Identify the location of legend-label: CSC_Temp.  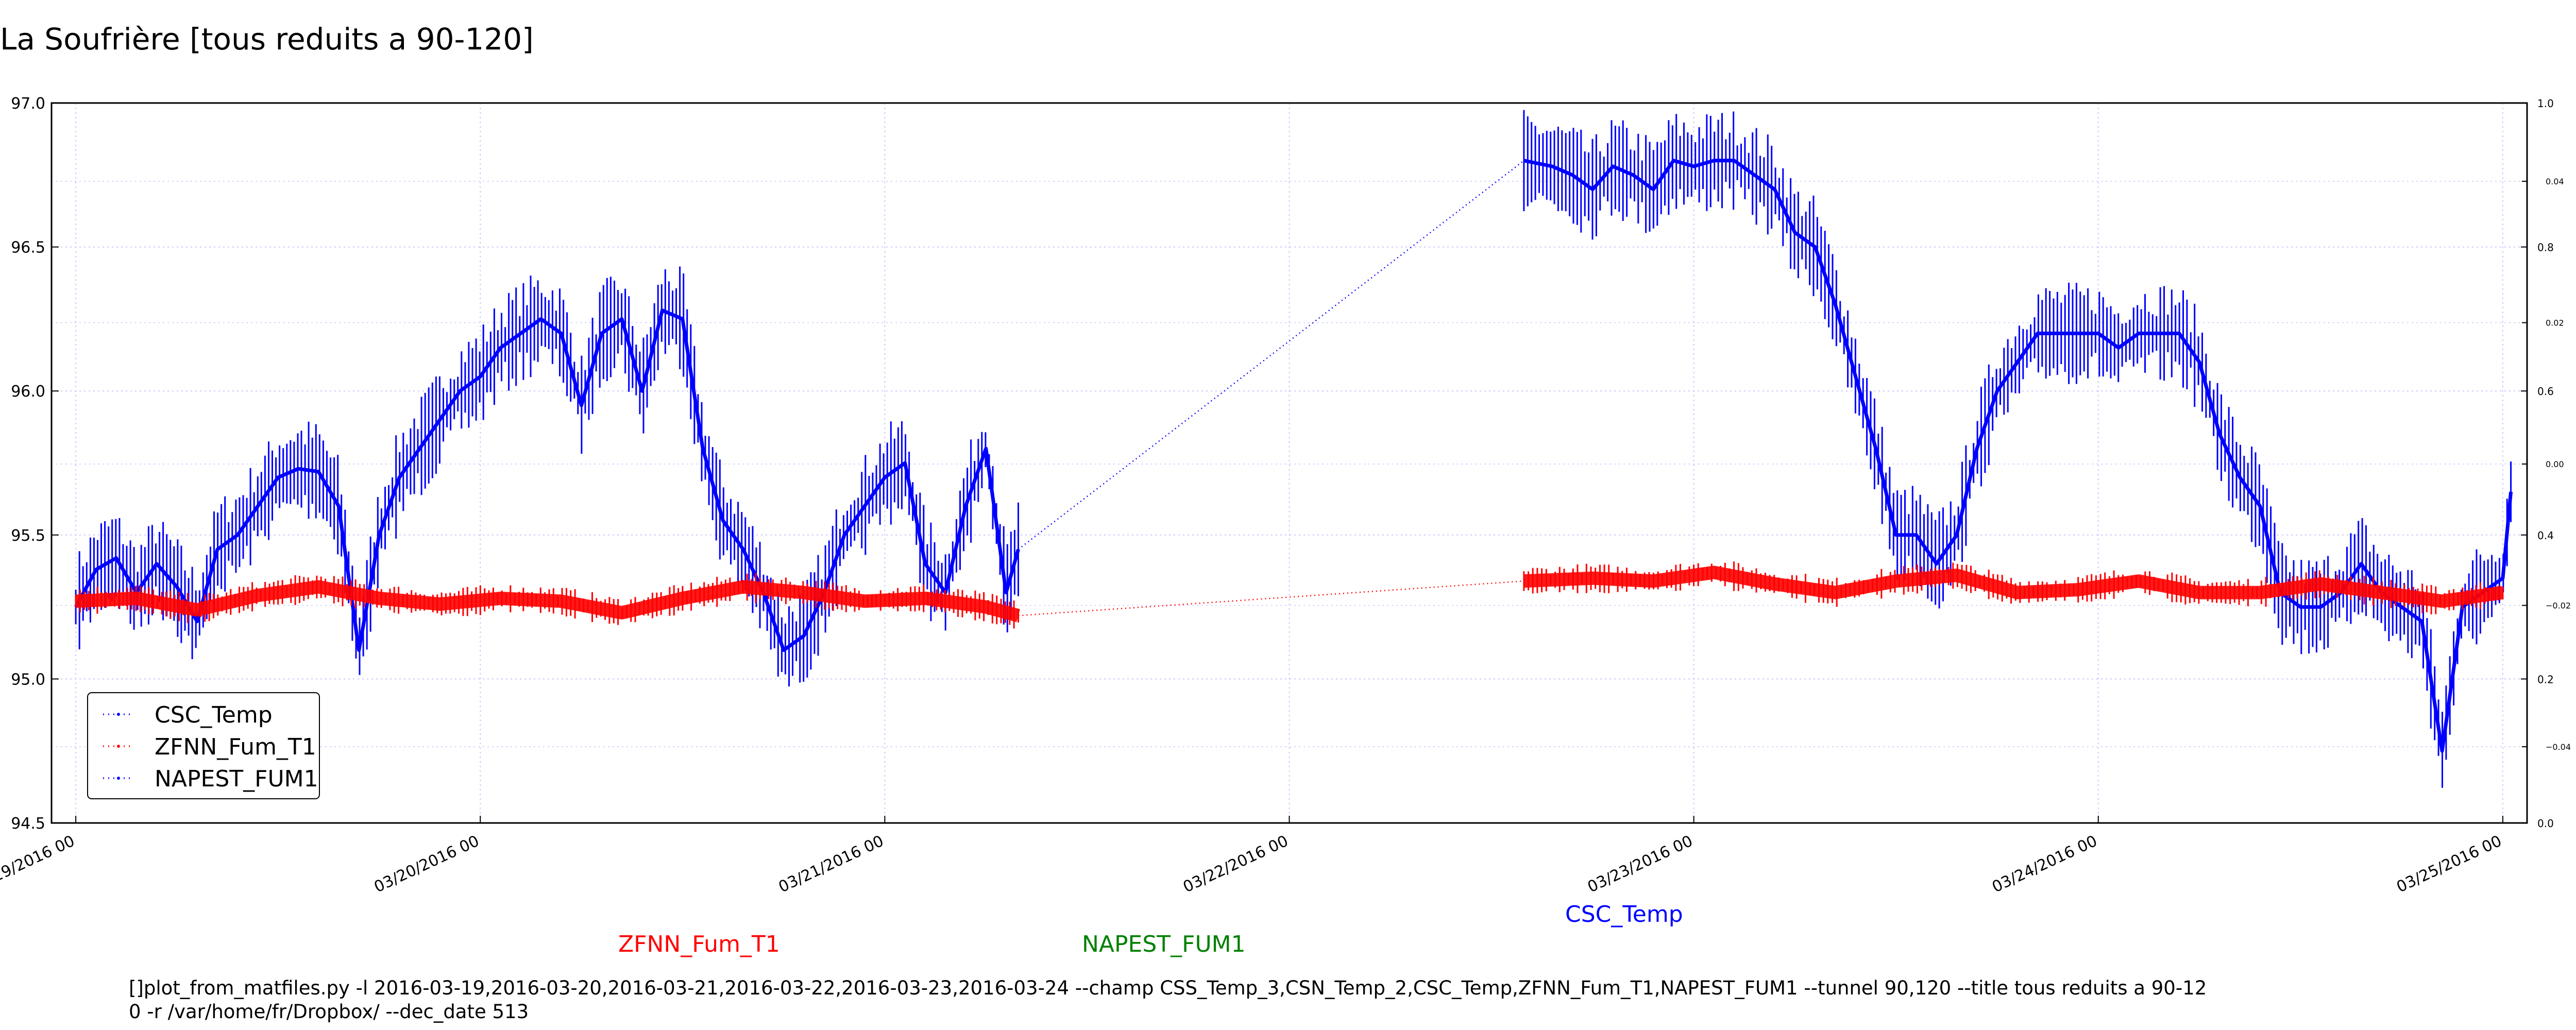
(214, 715).